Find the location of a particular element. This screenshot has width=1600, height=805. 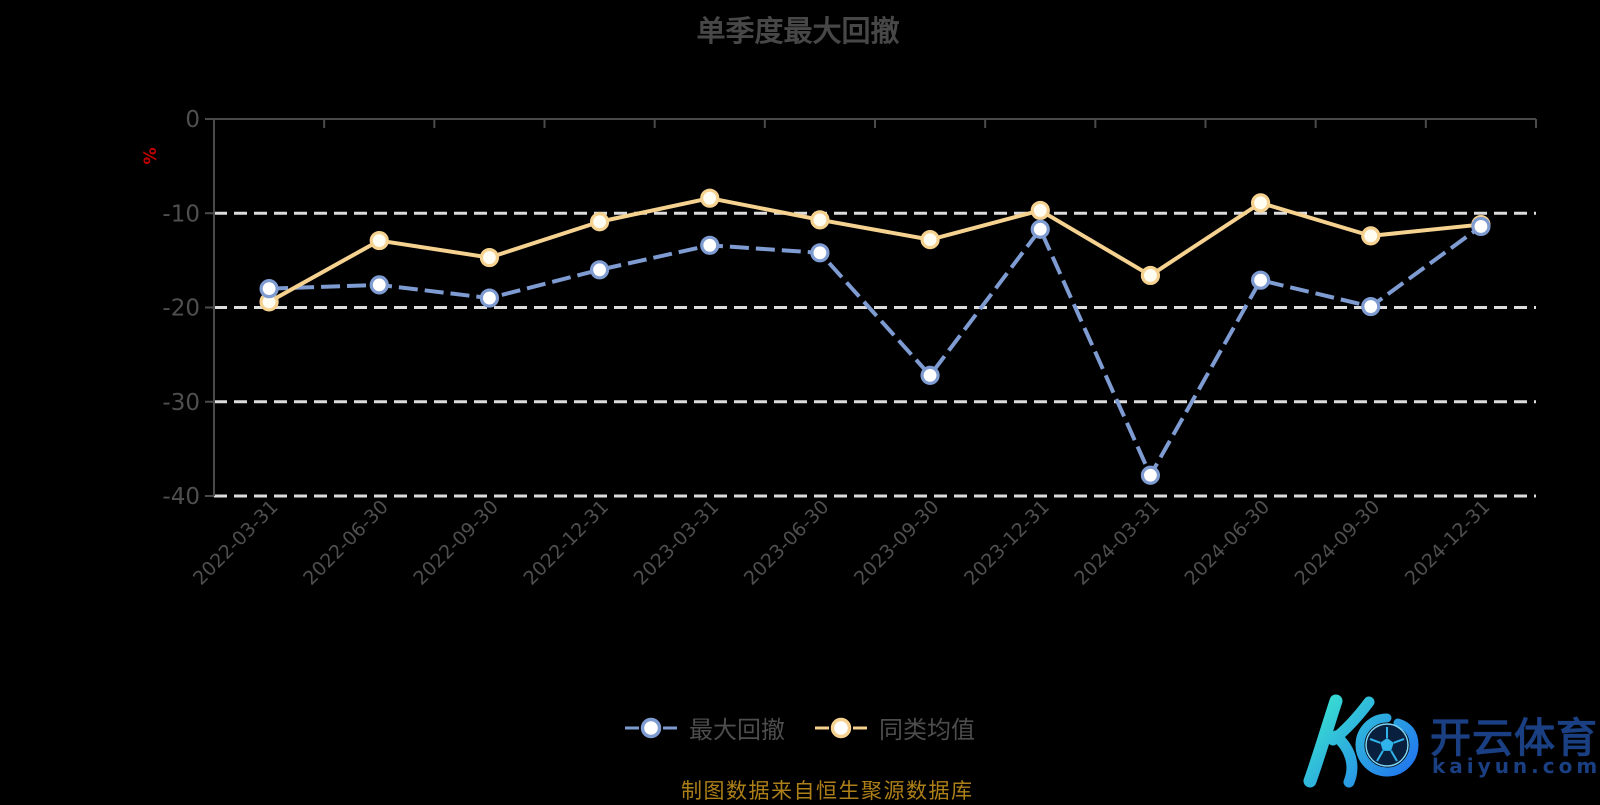

x-axis-label: 2024-06-30 is located at coordinates (1227, 543).